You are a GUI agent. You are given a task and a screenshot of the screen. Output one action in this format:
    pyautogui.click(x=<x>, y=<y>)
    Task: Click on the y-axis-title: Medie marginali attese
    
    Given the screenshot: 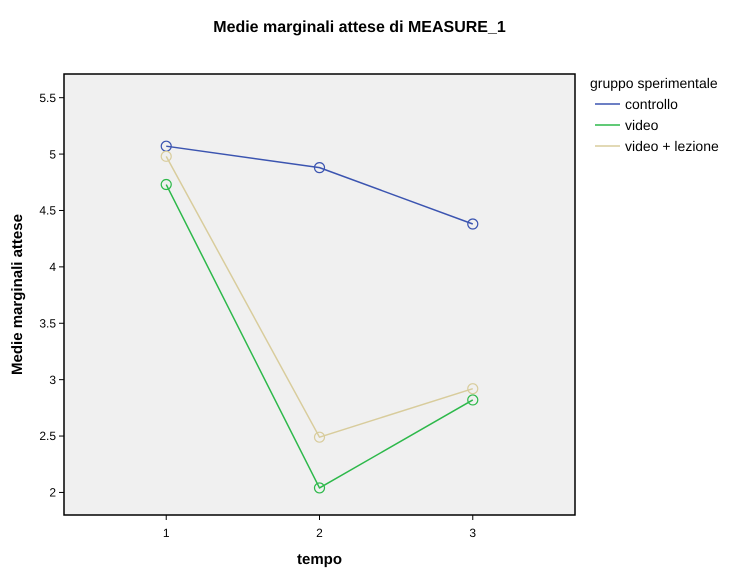 What is the action you would take?
    pyautogui.click(x=17, y=294)
    